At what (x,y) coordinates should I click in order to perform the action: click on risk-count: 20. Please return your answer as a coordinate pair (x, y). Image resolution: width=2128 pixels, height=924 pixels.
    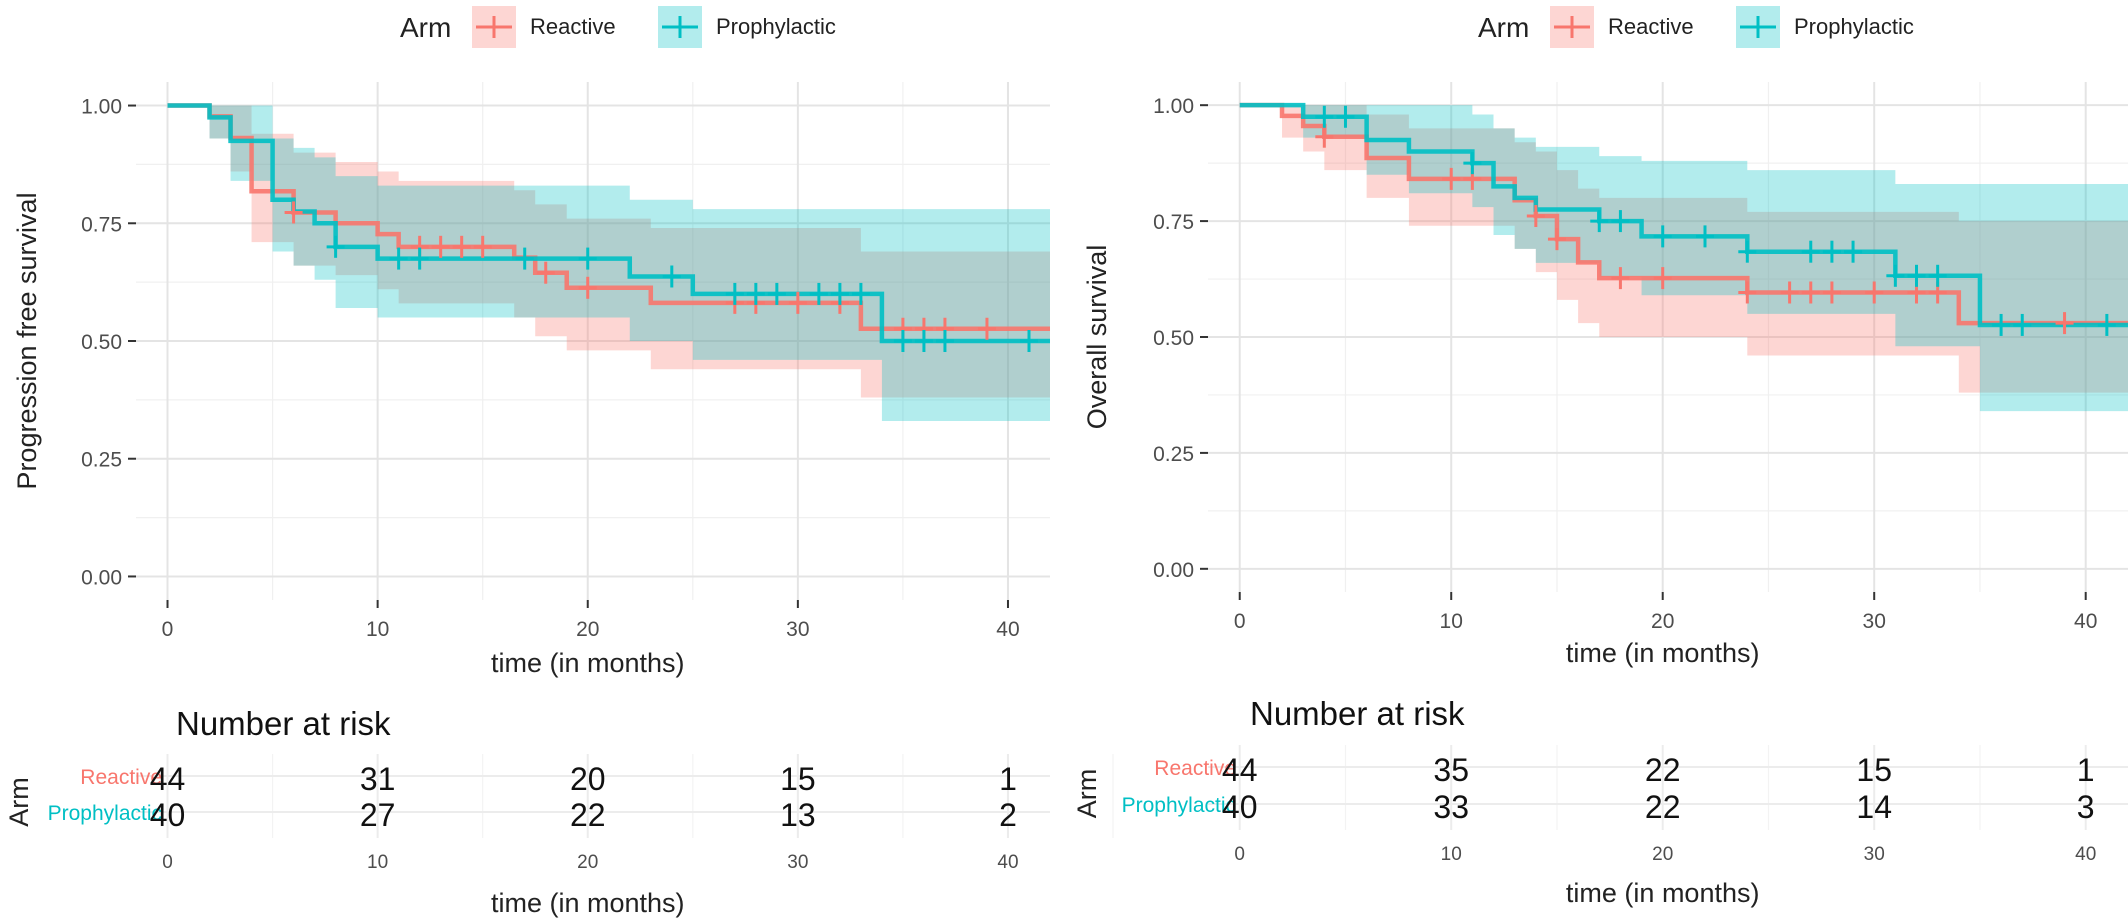
    Looking at the image, I should click on (588, 779).